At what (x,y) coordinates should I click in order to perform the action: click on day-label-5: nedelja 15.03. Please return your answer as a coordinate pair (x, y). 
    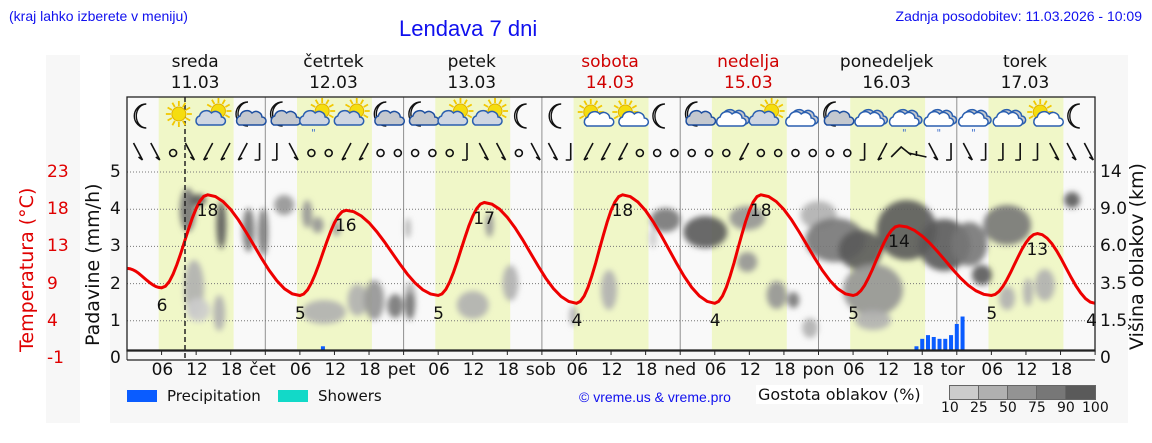
    Looking at the image, I should click on (748, 73).